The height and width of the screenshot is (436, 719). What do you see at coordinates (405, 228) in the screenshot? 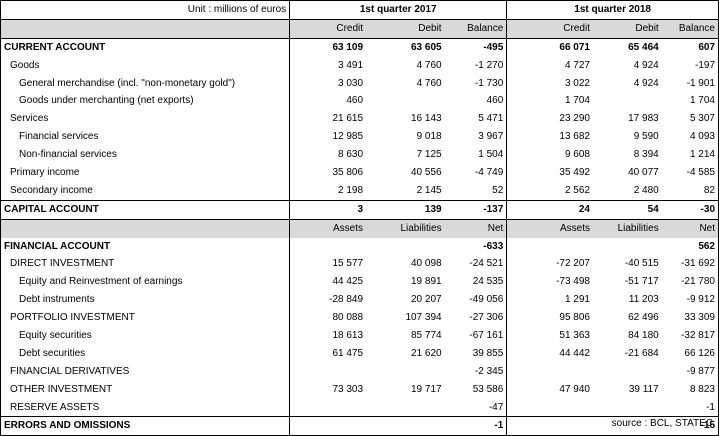
I see `column-header: Liabilities` at bounding box center [405, 228].